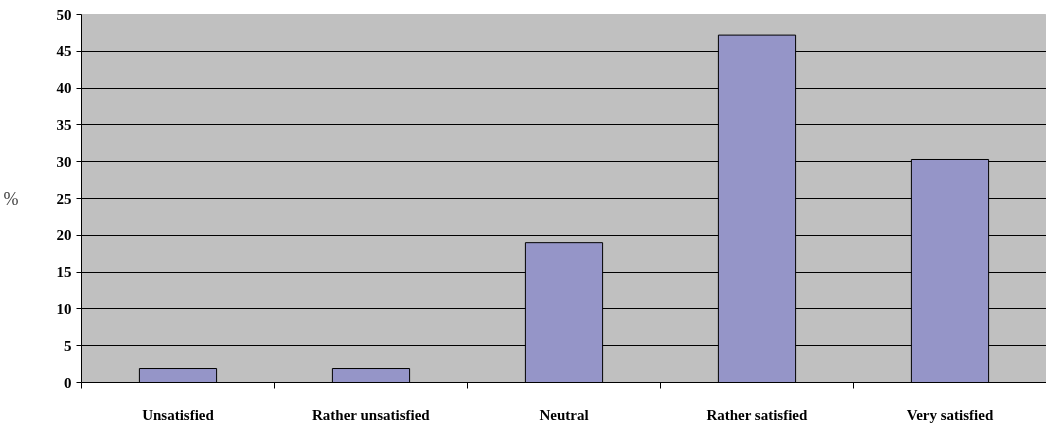  What do you see at coordinates (64, 14) in the screenshot?
I see `y-tick-label: 50` at bounding box center [64, 14].